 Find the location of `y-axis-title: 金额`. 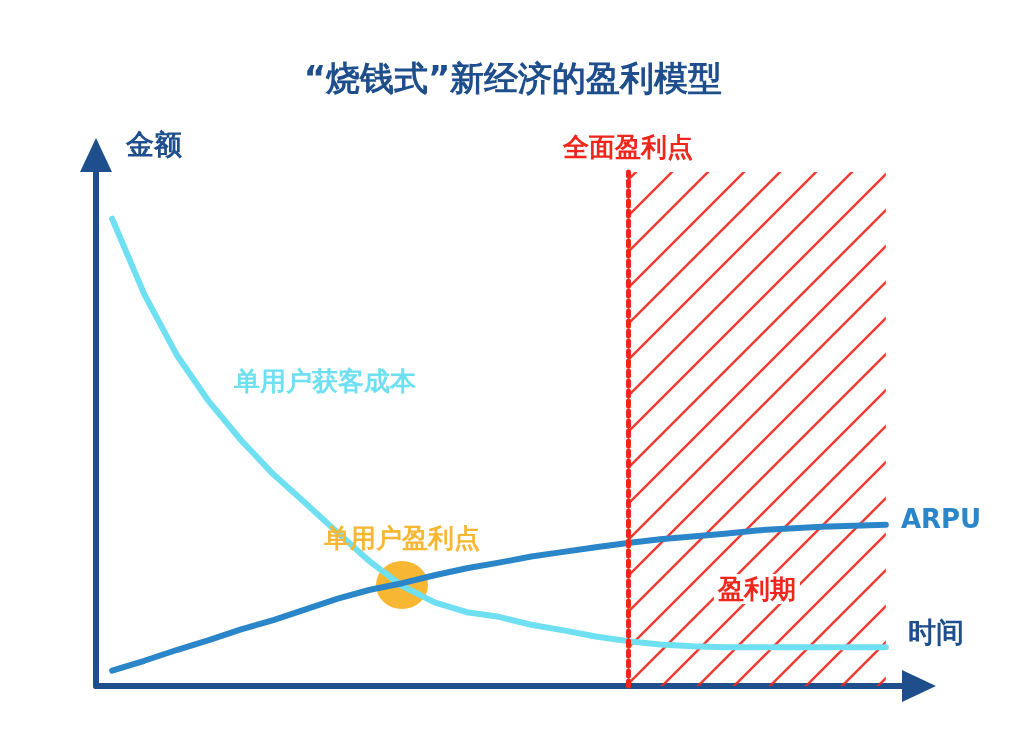

y-axis-title: 金额 is located at coordinates (154, 144).